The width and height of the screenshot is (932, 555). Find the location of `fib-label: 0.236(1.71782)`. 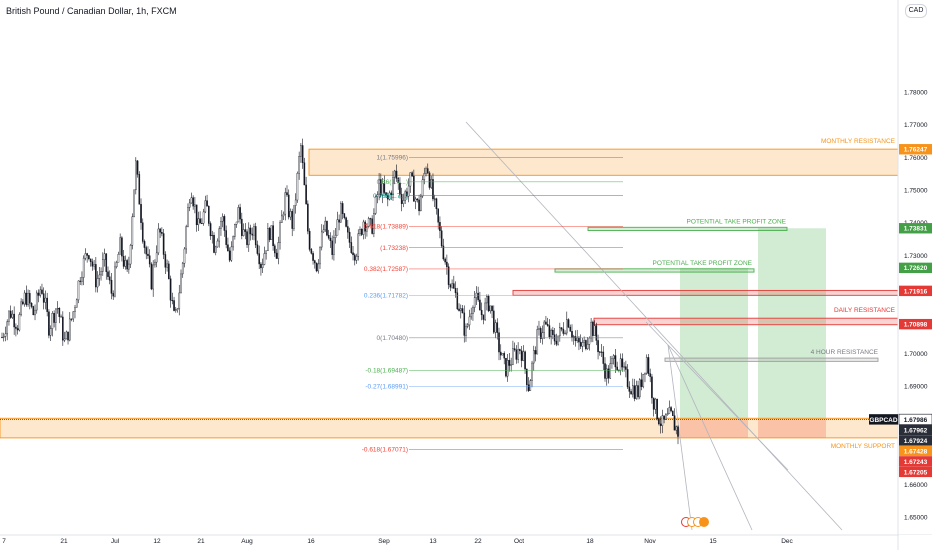

fib-label: 0.236(1.71782) is located at coordinates (386, 295).